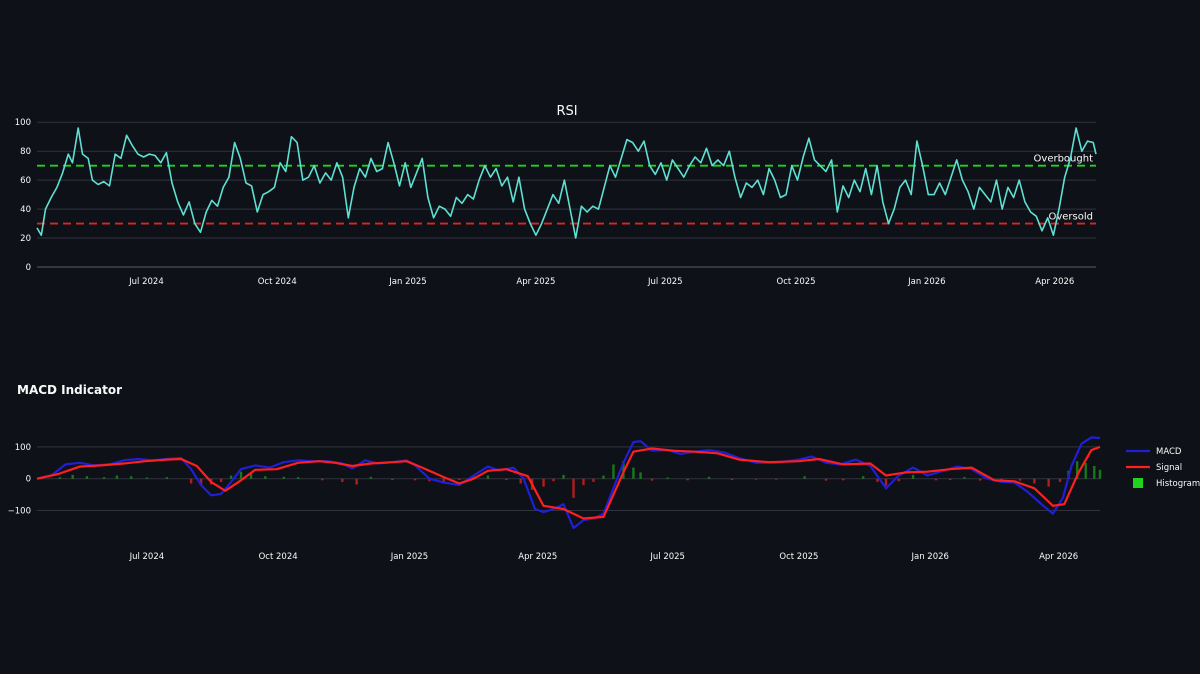  I want to click on rsi-y-tick-label: 60, so click(25, 181).